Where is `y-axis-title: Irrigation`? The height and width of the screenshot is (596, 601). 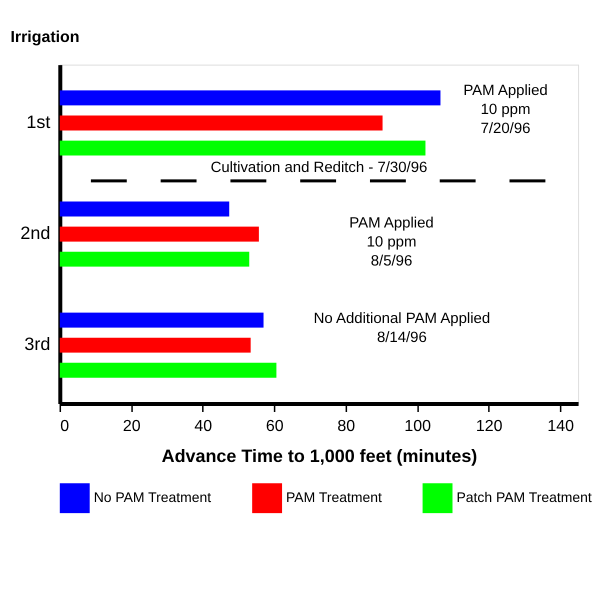 y-axis-title: Irrigation is located at coordinates (45, 37).